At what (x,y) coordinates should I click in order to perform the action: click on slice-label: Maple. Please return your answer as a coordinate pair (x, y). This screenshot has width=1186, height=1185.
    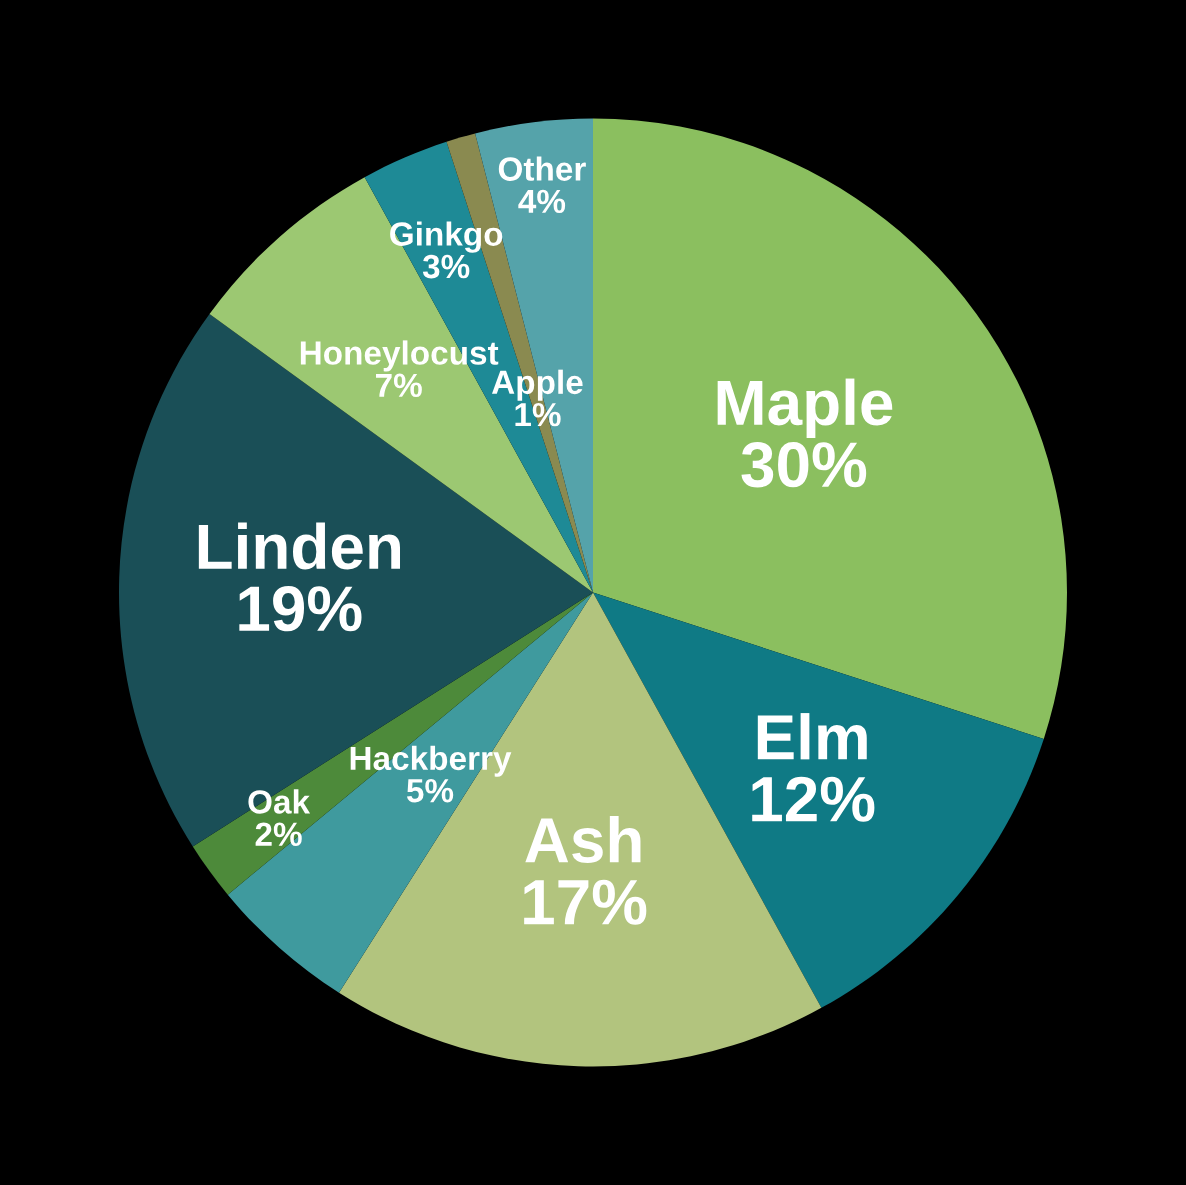
    Looking at the image, I should click on (805, 408).